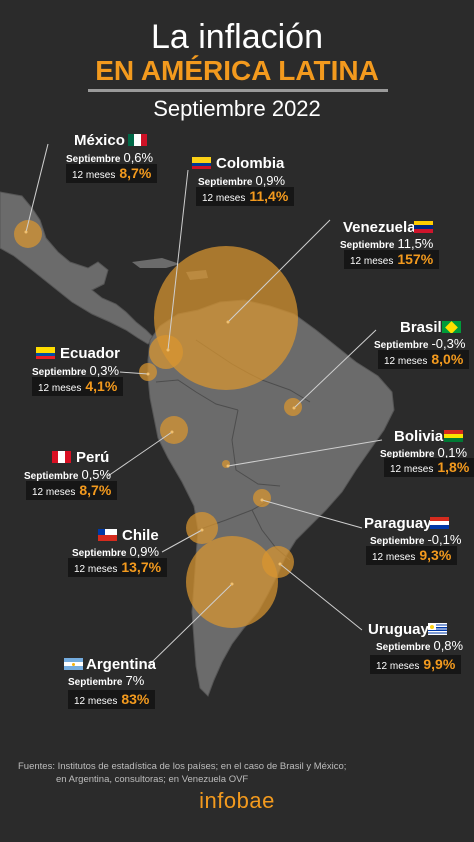 This screenshot has width=474, height=842. Describe the element at coordinates (202, 528) in the screenshot. I see `bubble-chile` at that location.